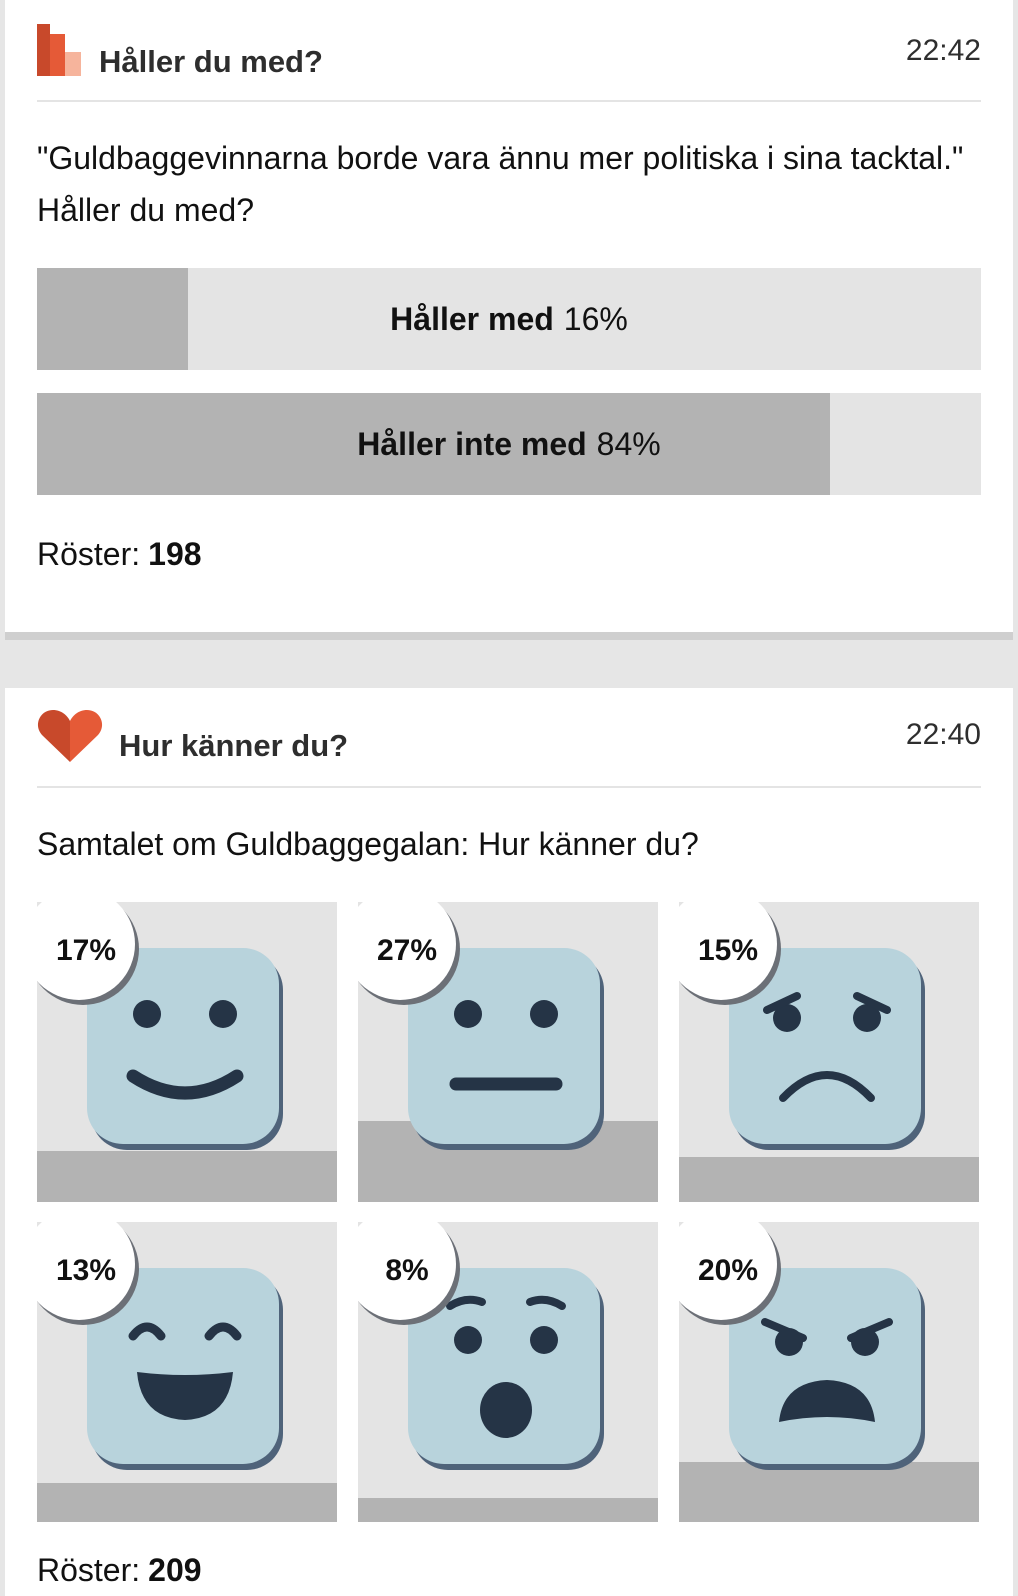 The height and width of the screenshot is (1596, 1018). I want to click on poll-votes: Röster: 198, so click(119, 554).